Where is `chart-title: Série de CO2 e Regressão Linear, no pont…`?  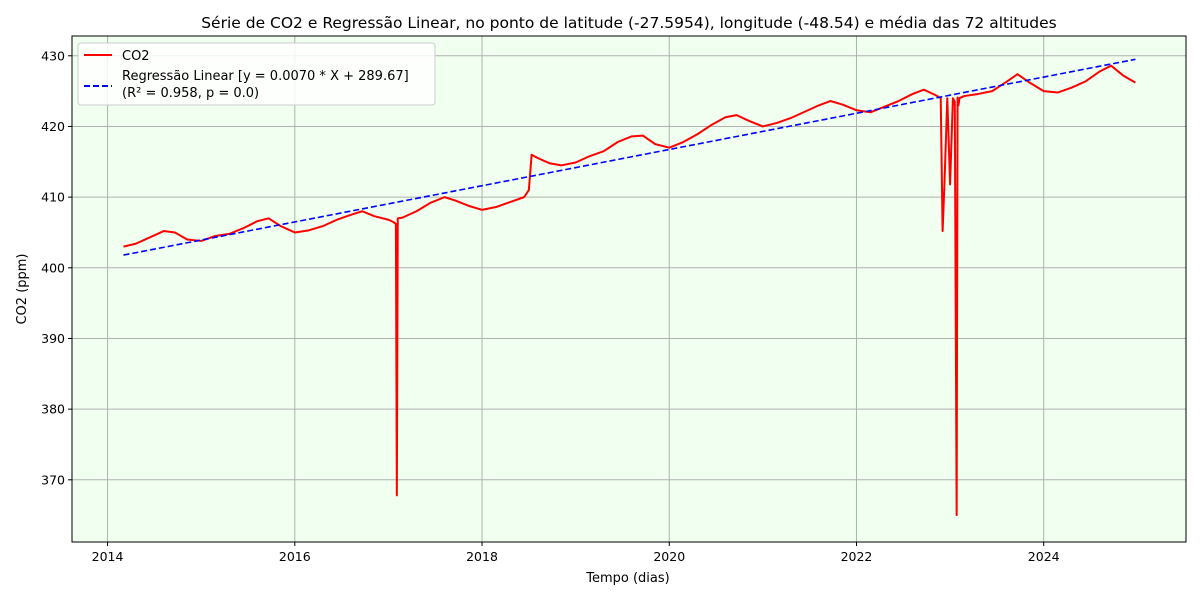 chart-title: Série de CO2 e Regressão Linear, no pont… is located at coordinates (629, 23).